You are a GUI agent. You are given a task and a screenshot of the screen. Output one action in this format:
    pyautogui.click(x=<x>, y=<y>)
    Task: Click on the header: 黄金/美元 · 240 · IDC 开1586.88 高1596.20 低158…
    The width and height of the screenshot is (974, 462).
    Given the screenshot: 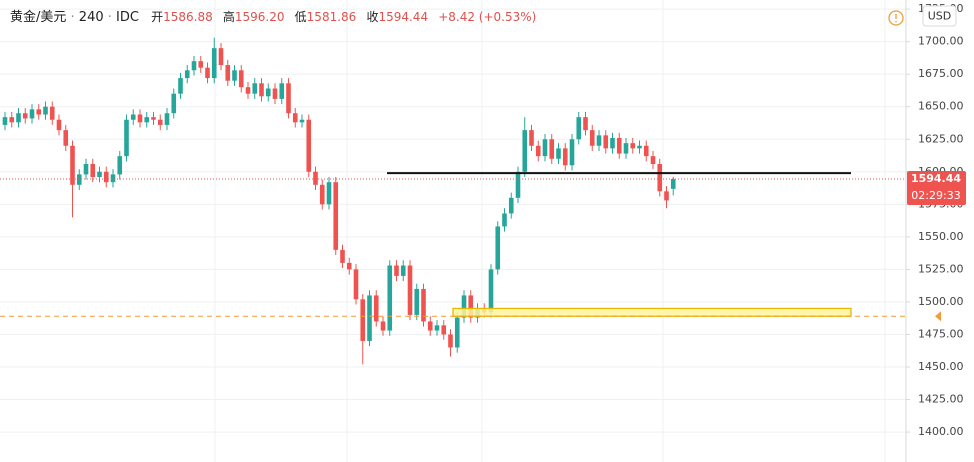 What is the action you would take?
    pyautogui.click(x=273, y=17)
    